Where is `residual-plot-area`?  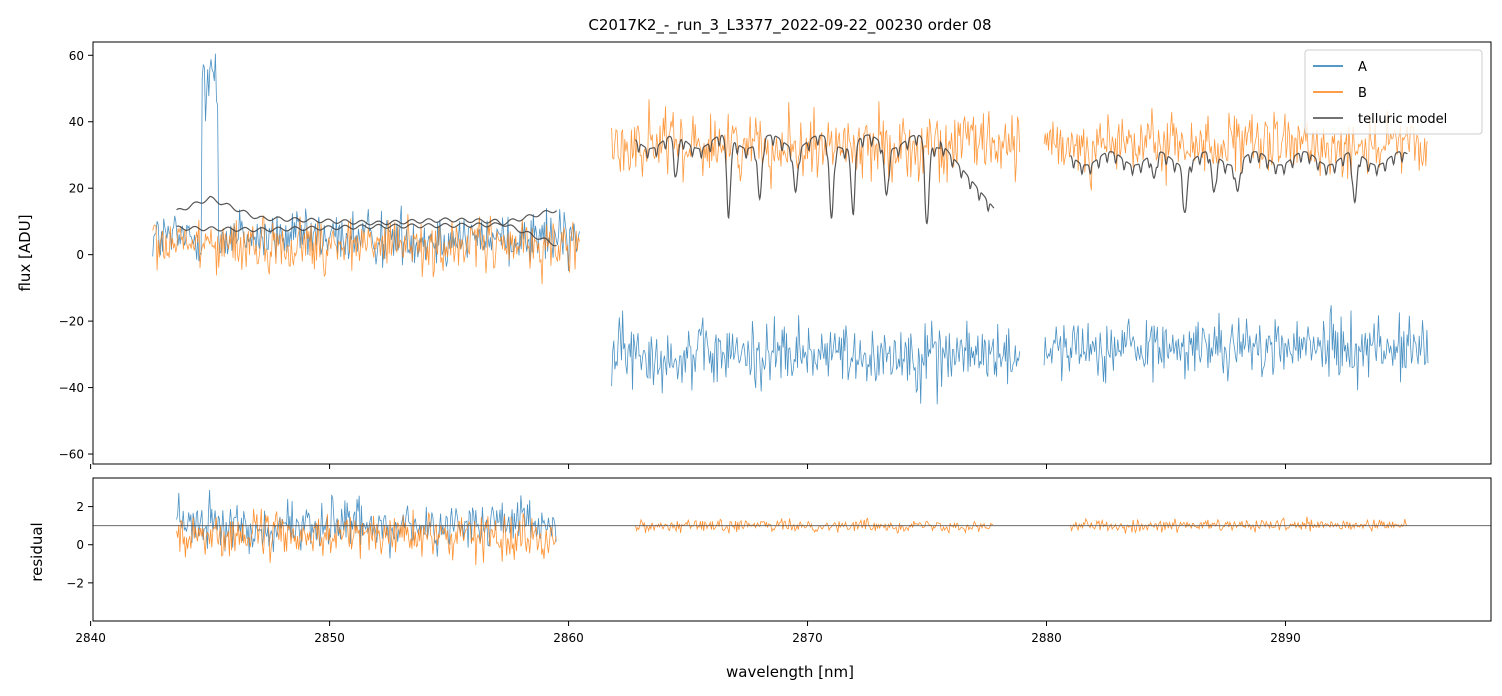
residual-plot-area is located at coordinates (792, 527).